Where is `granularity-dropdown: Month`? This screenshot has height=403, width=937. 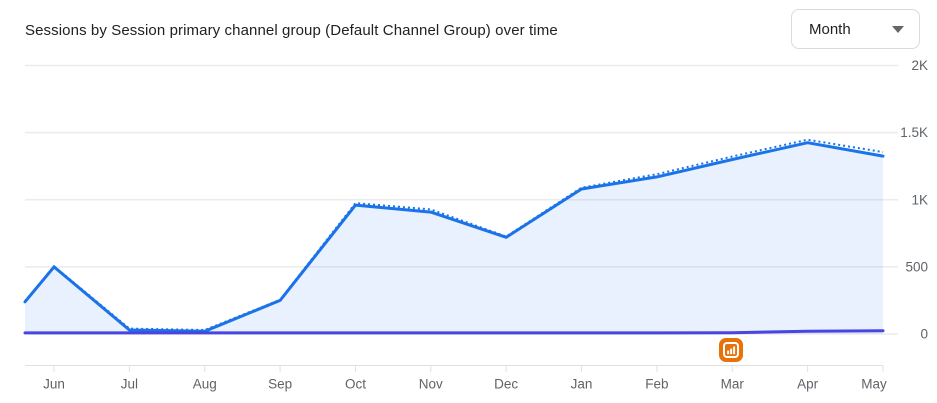
granularity-dropdown: Month is located at coordinates (855, 29).